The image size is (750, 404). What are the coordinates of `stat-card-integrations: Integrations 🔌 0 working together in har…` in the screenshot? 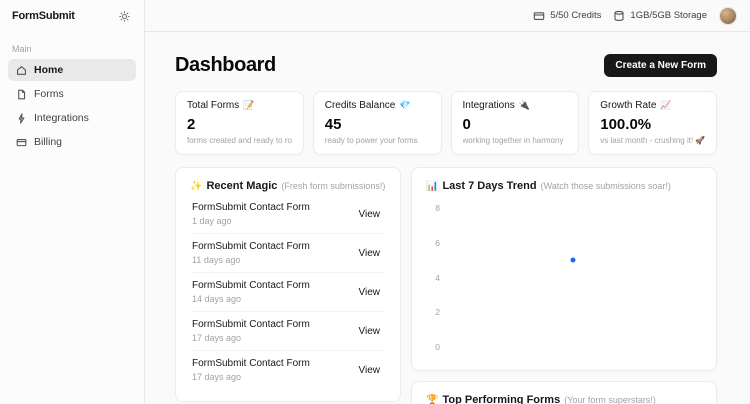 It's located at (515, 123).